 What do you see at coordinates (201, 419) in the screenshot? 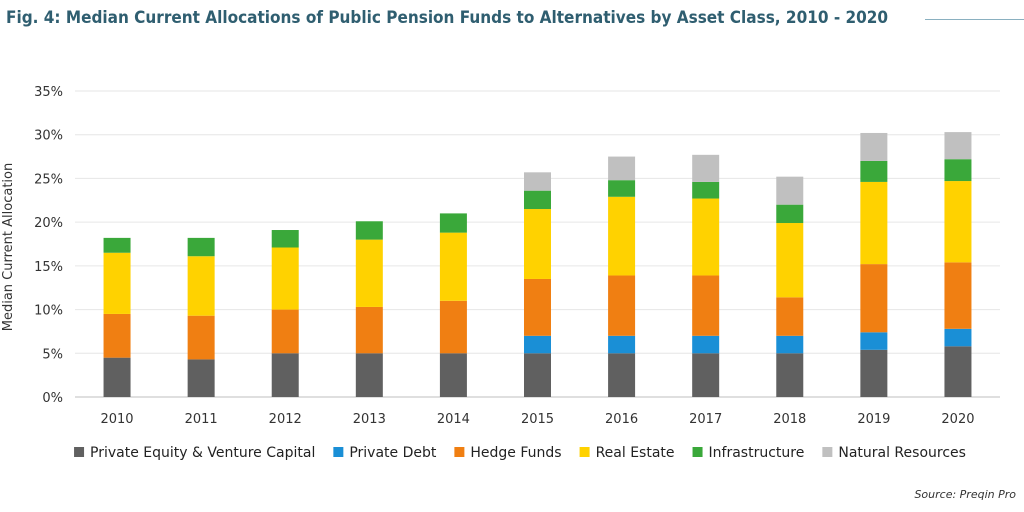
I see `x-tick-label: 2011` at bounding box center [201, 419].